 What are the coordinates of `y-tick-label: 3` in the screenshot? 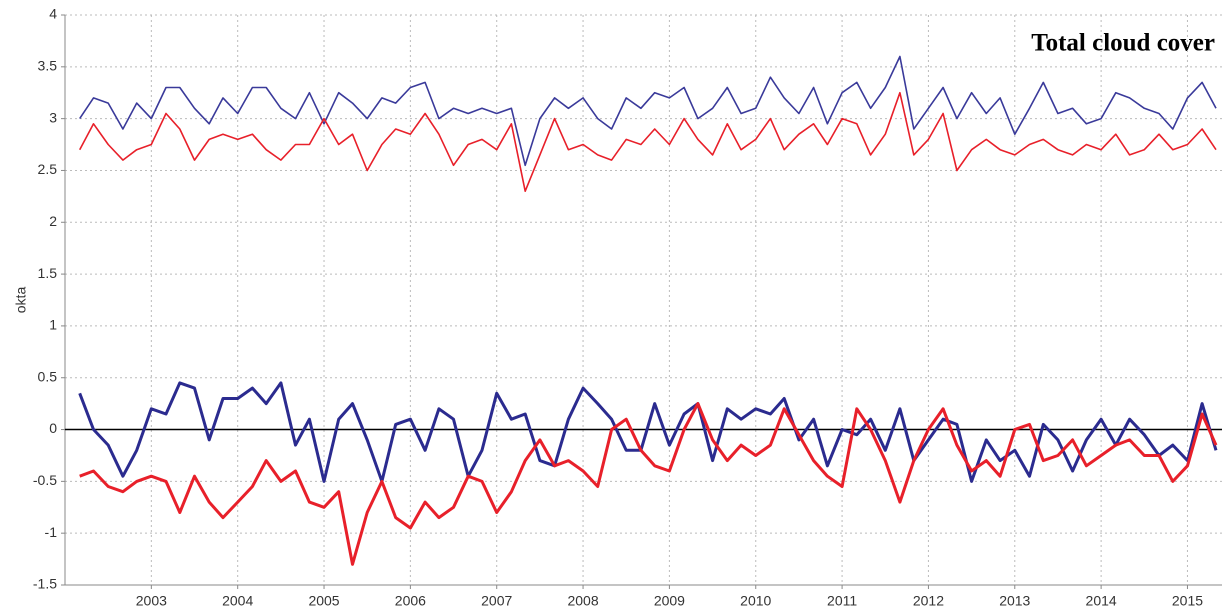 It's located at (53, 117).